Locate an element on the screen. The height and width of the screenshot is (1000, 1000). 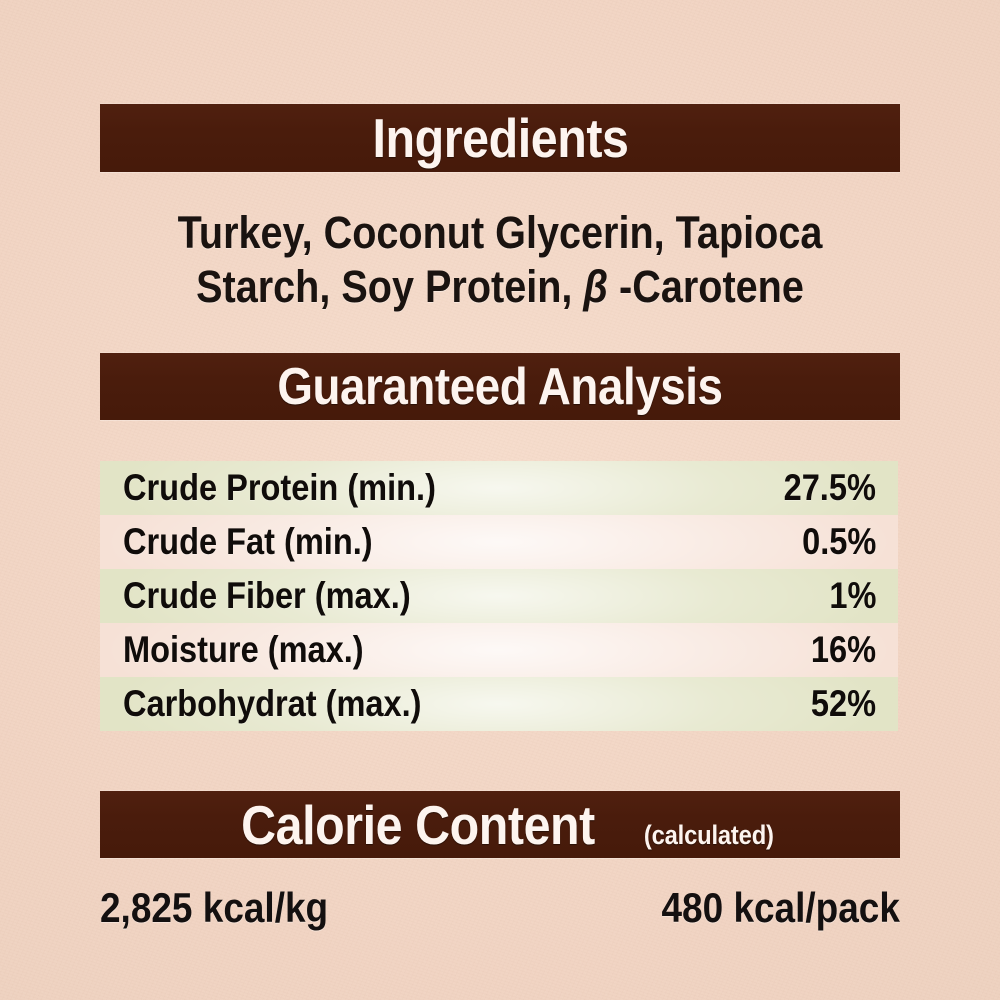
table-row: Moisture (max.) 16% is located at coordinates (499, 650).